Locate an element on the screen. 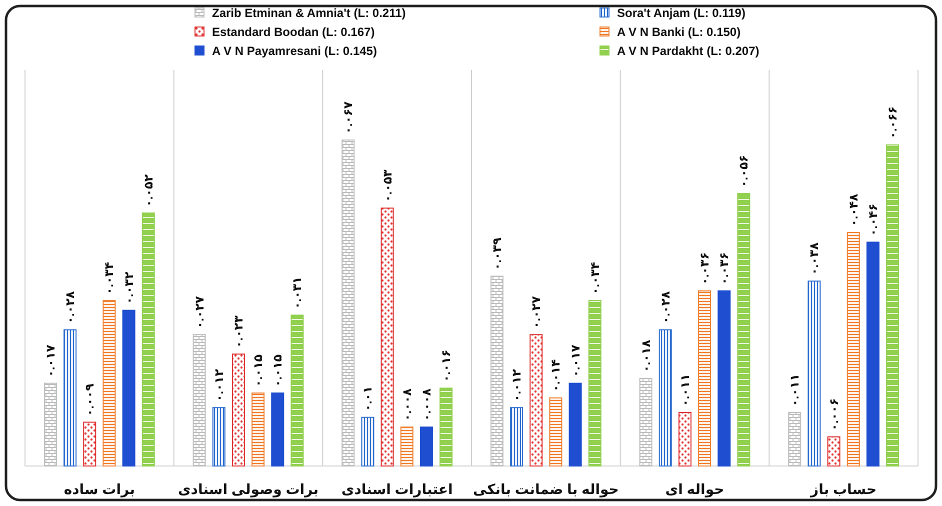 The image size is (942, 506). legend-label: Sora't Anjam (L: 0.119) is located at coordinates (681, 13).